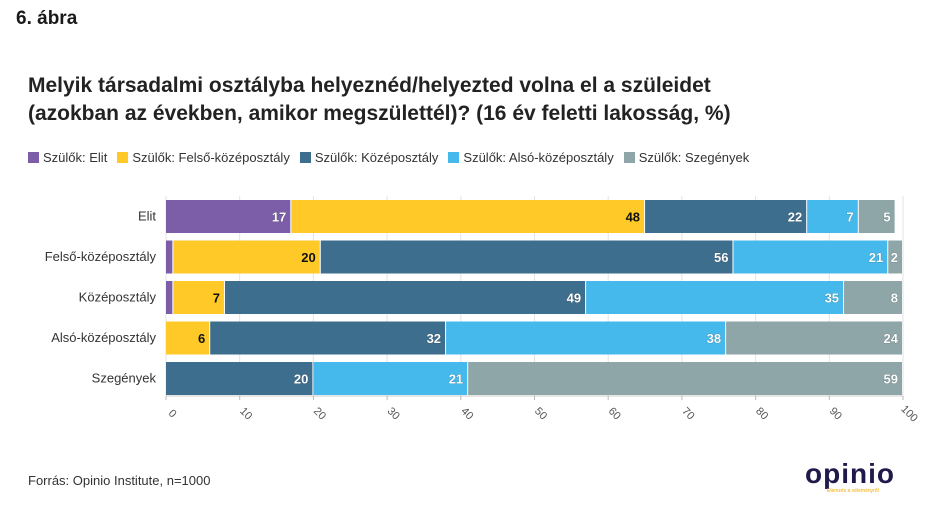 The width and height of the screenshot is (946, 519). What do you see at coordinates (376, 157) in the screenshot?
I see `legend-label: Szülők: Középosztály` at bounding box center [376, 157].